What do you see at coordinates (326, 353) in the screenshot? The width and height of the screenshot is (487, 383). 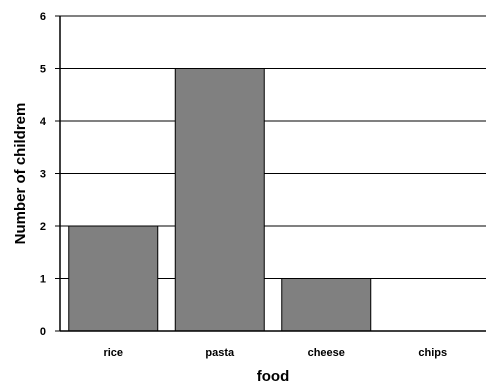 I see `x-tick-label-cheese: cheese` at bounding box center [326, 353].